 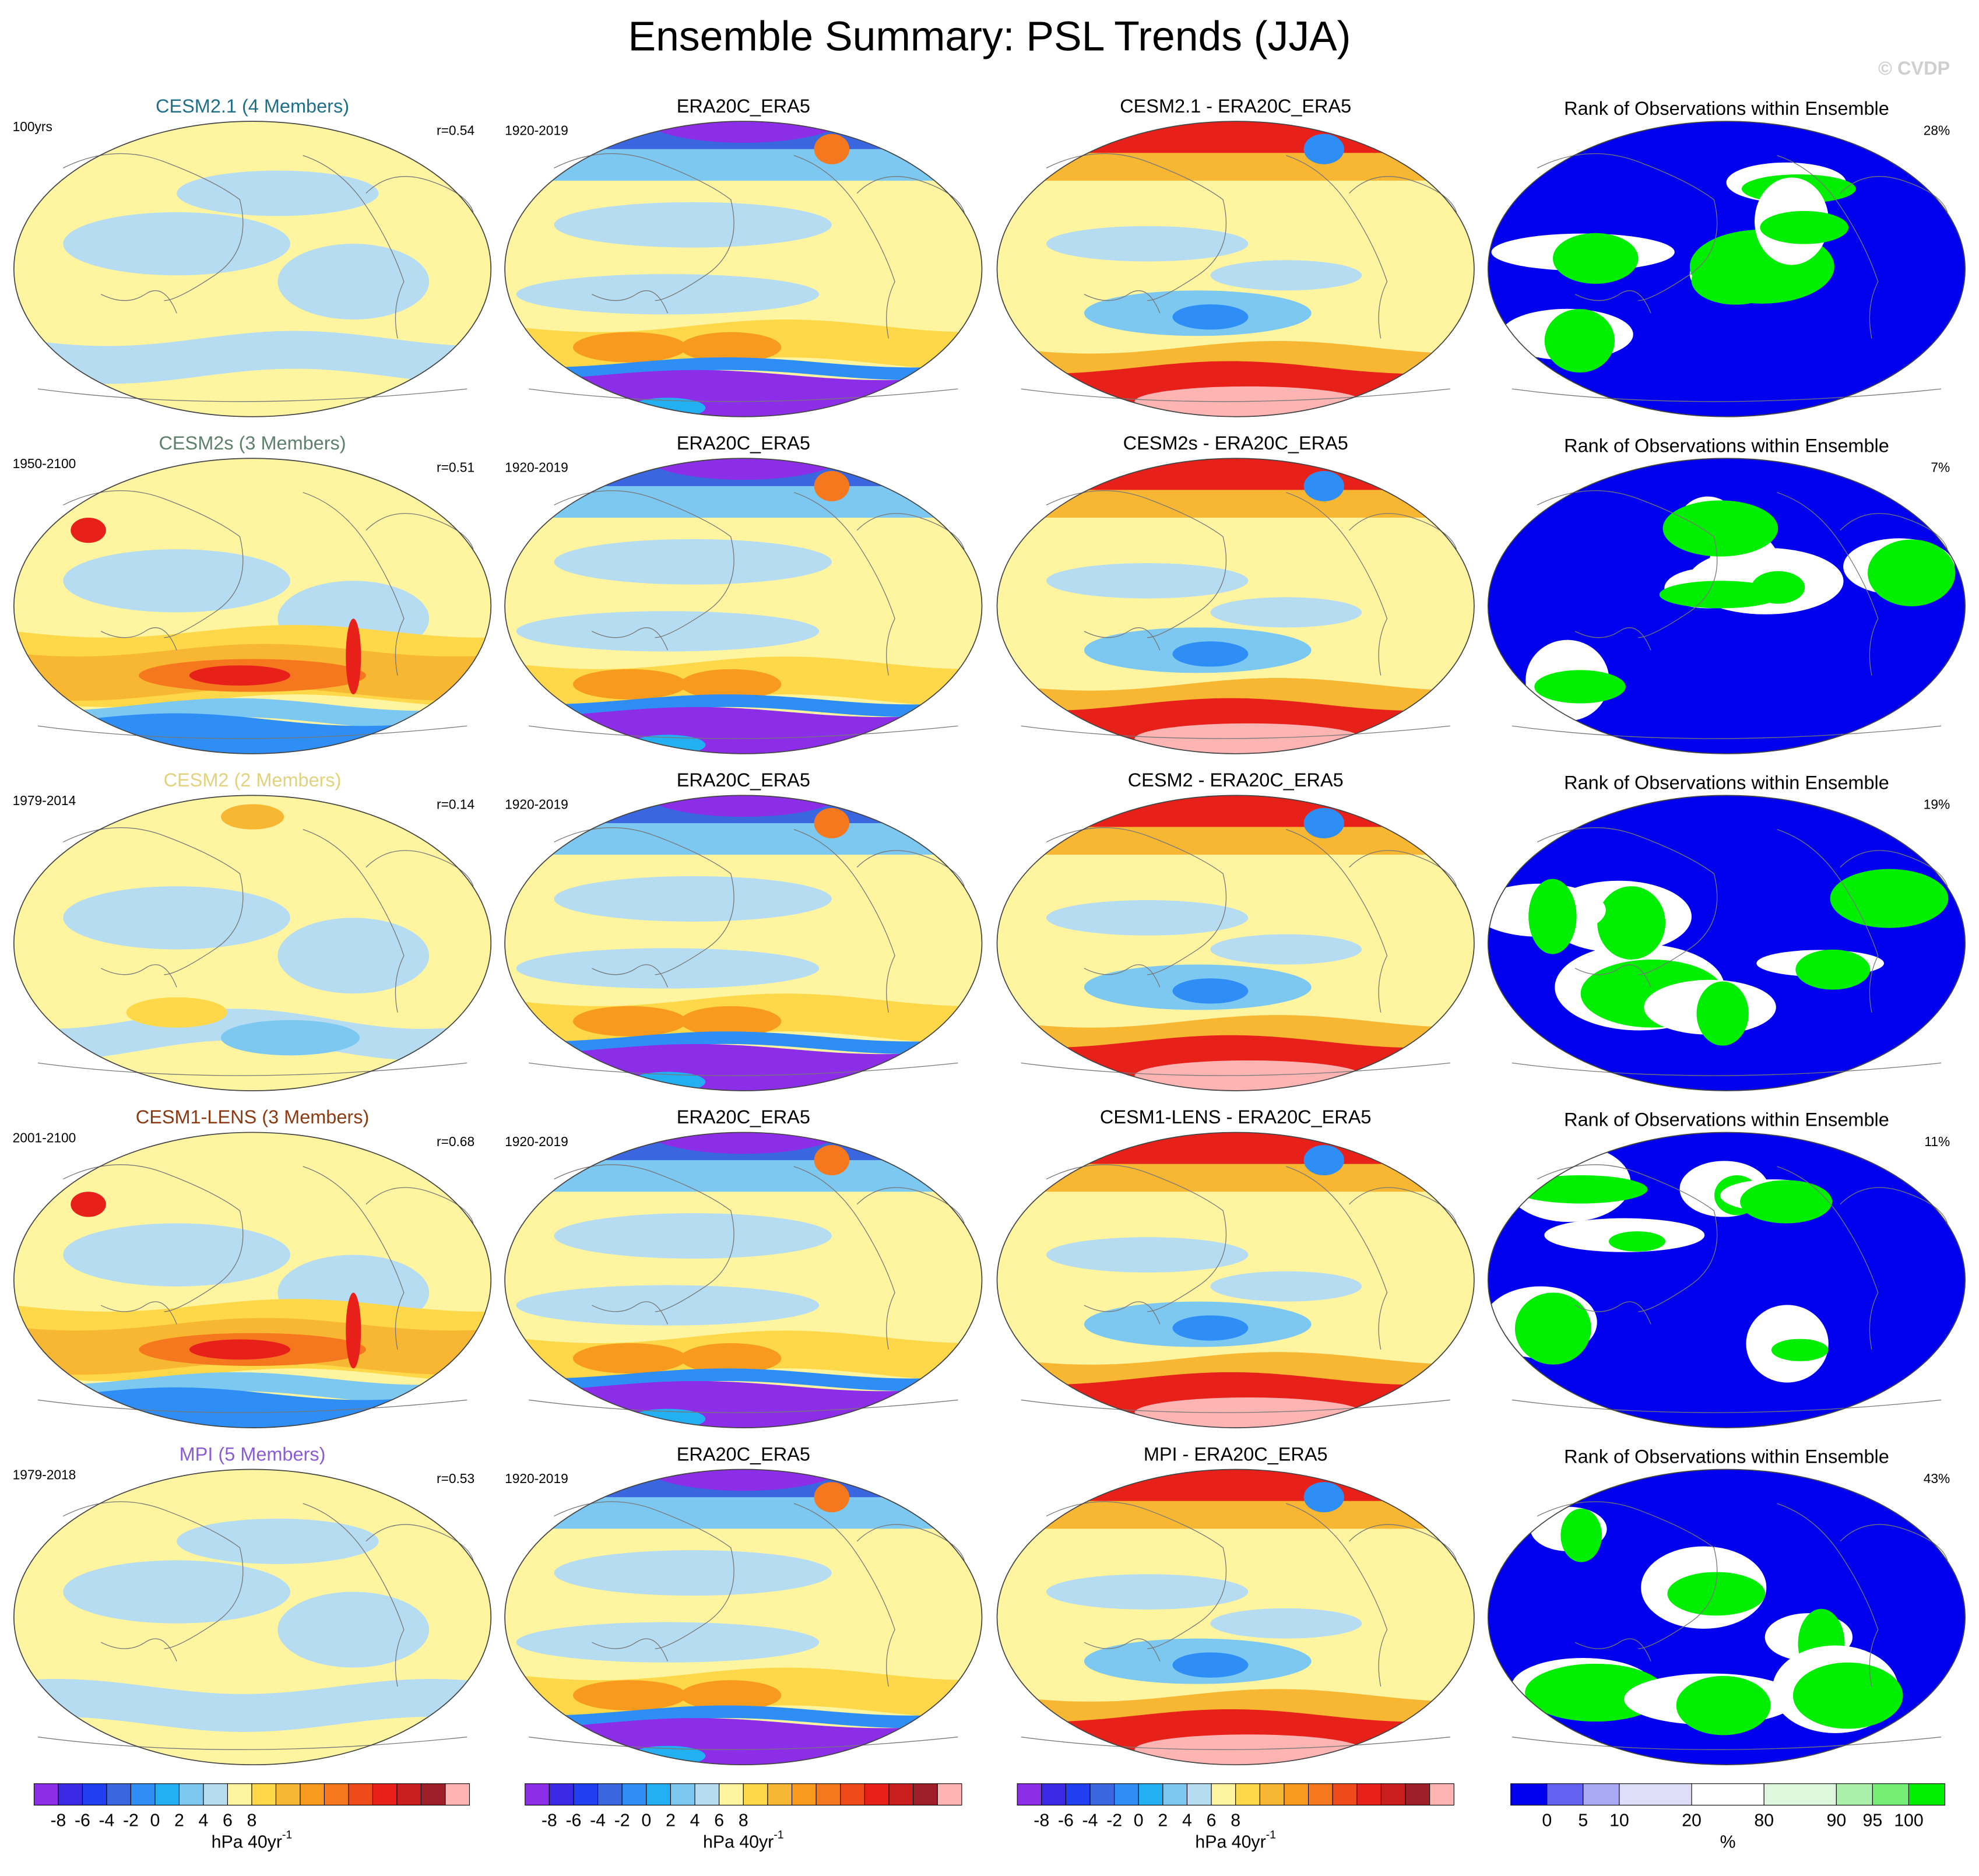 I want to click on model-period: 1979-2018, so click(x=44, y=1474).